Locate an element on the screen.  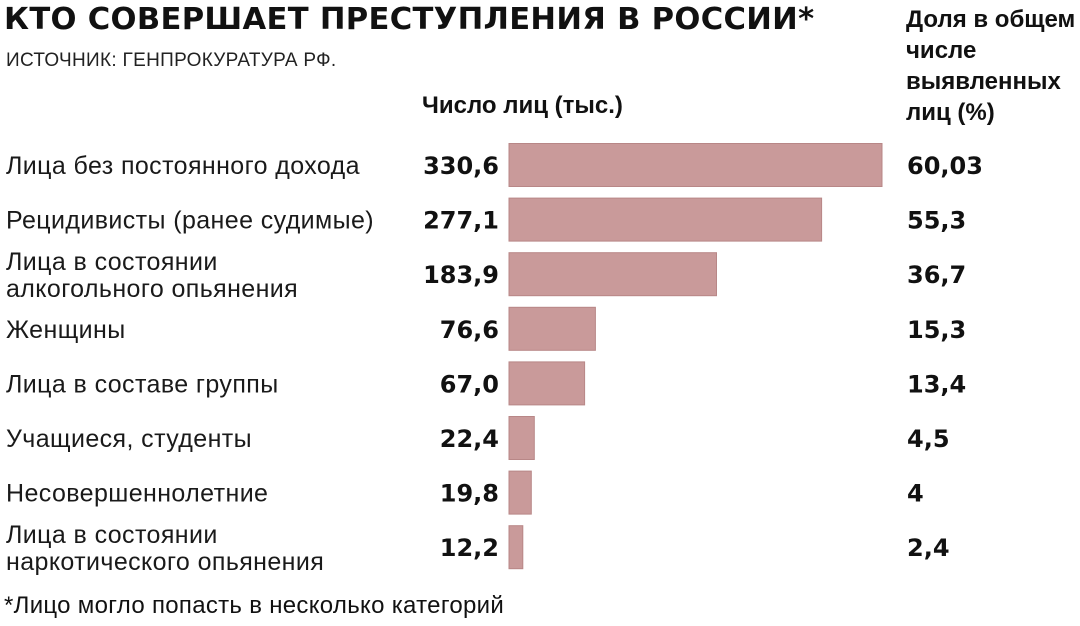
category-label: Лица в состоянии алкогольного опьянения is located at coordinates (152, 275).